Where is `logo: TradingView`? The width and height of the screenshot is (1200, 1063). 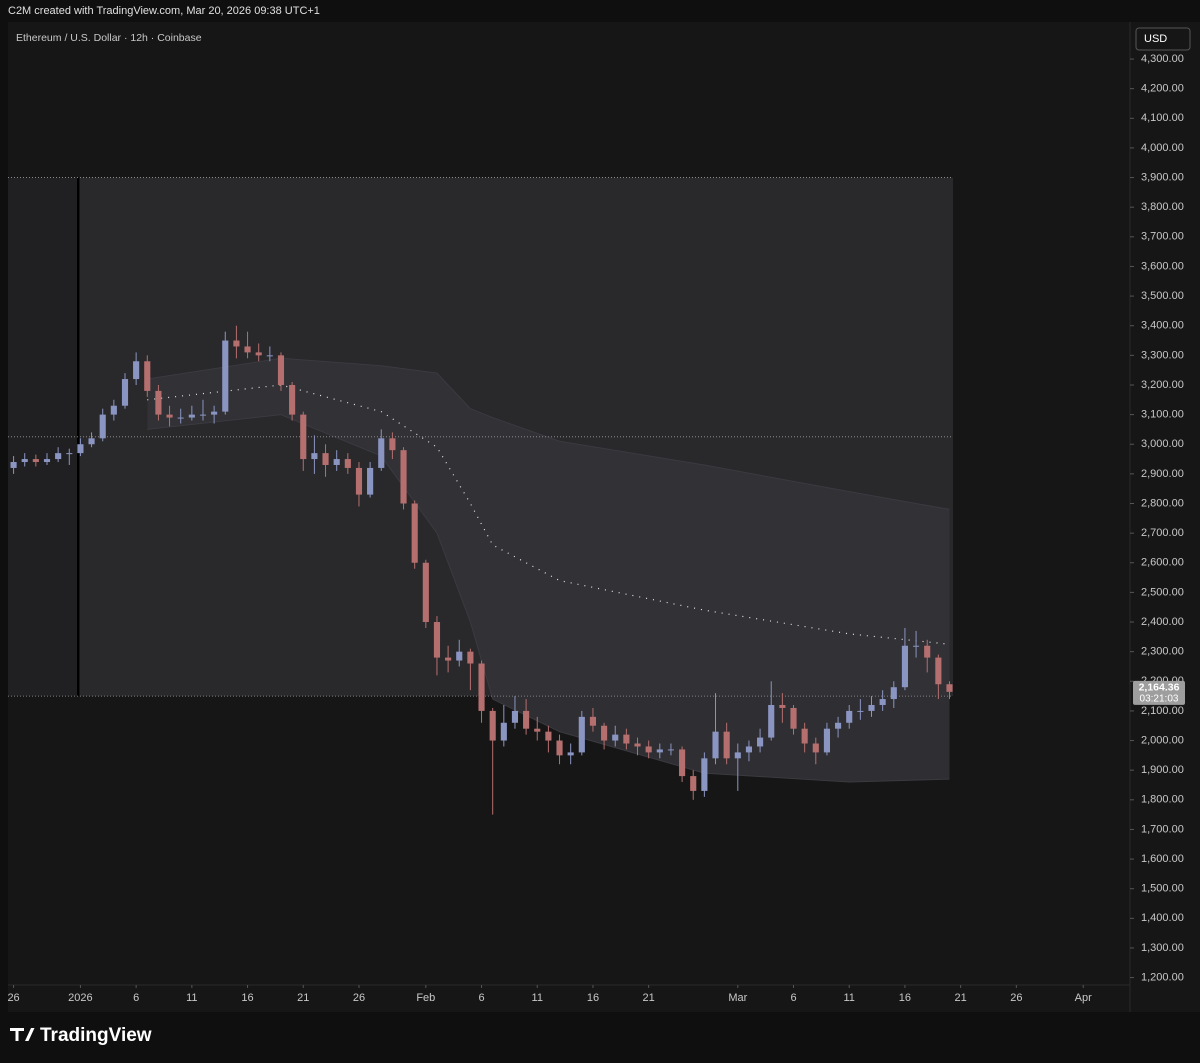 logo: TradingView is located at coordinates (81, 1035).